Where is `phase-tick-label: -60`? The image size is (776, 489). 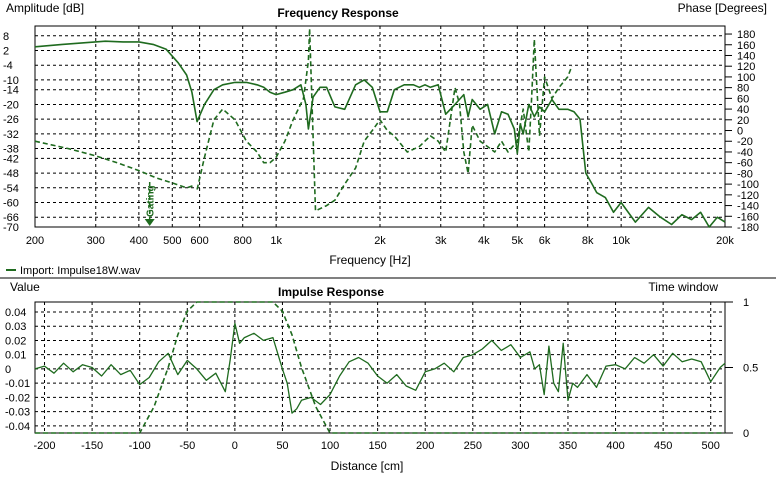
phase-tick-label: -60 is located at coordinates (745, 164).